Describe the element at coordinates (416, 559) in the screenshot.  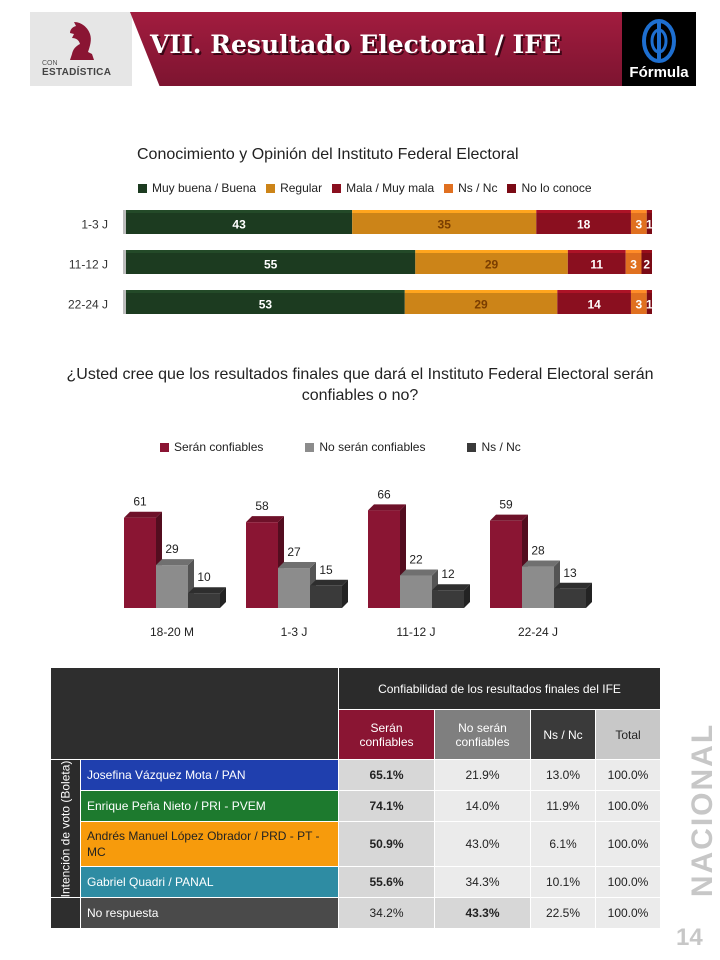
I see `chart2-value-label: 22` at that location.